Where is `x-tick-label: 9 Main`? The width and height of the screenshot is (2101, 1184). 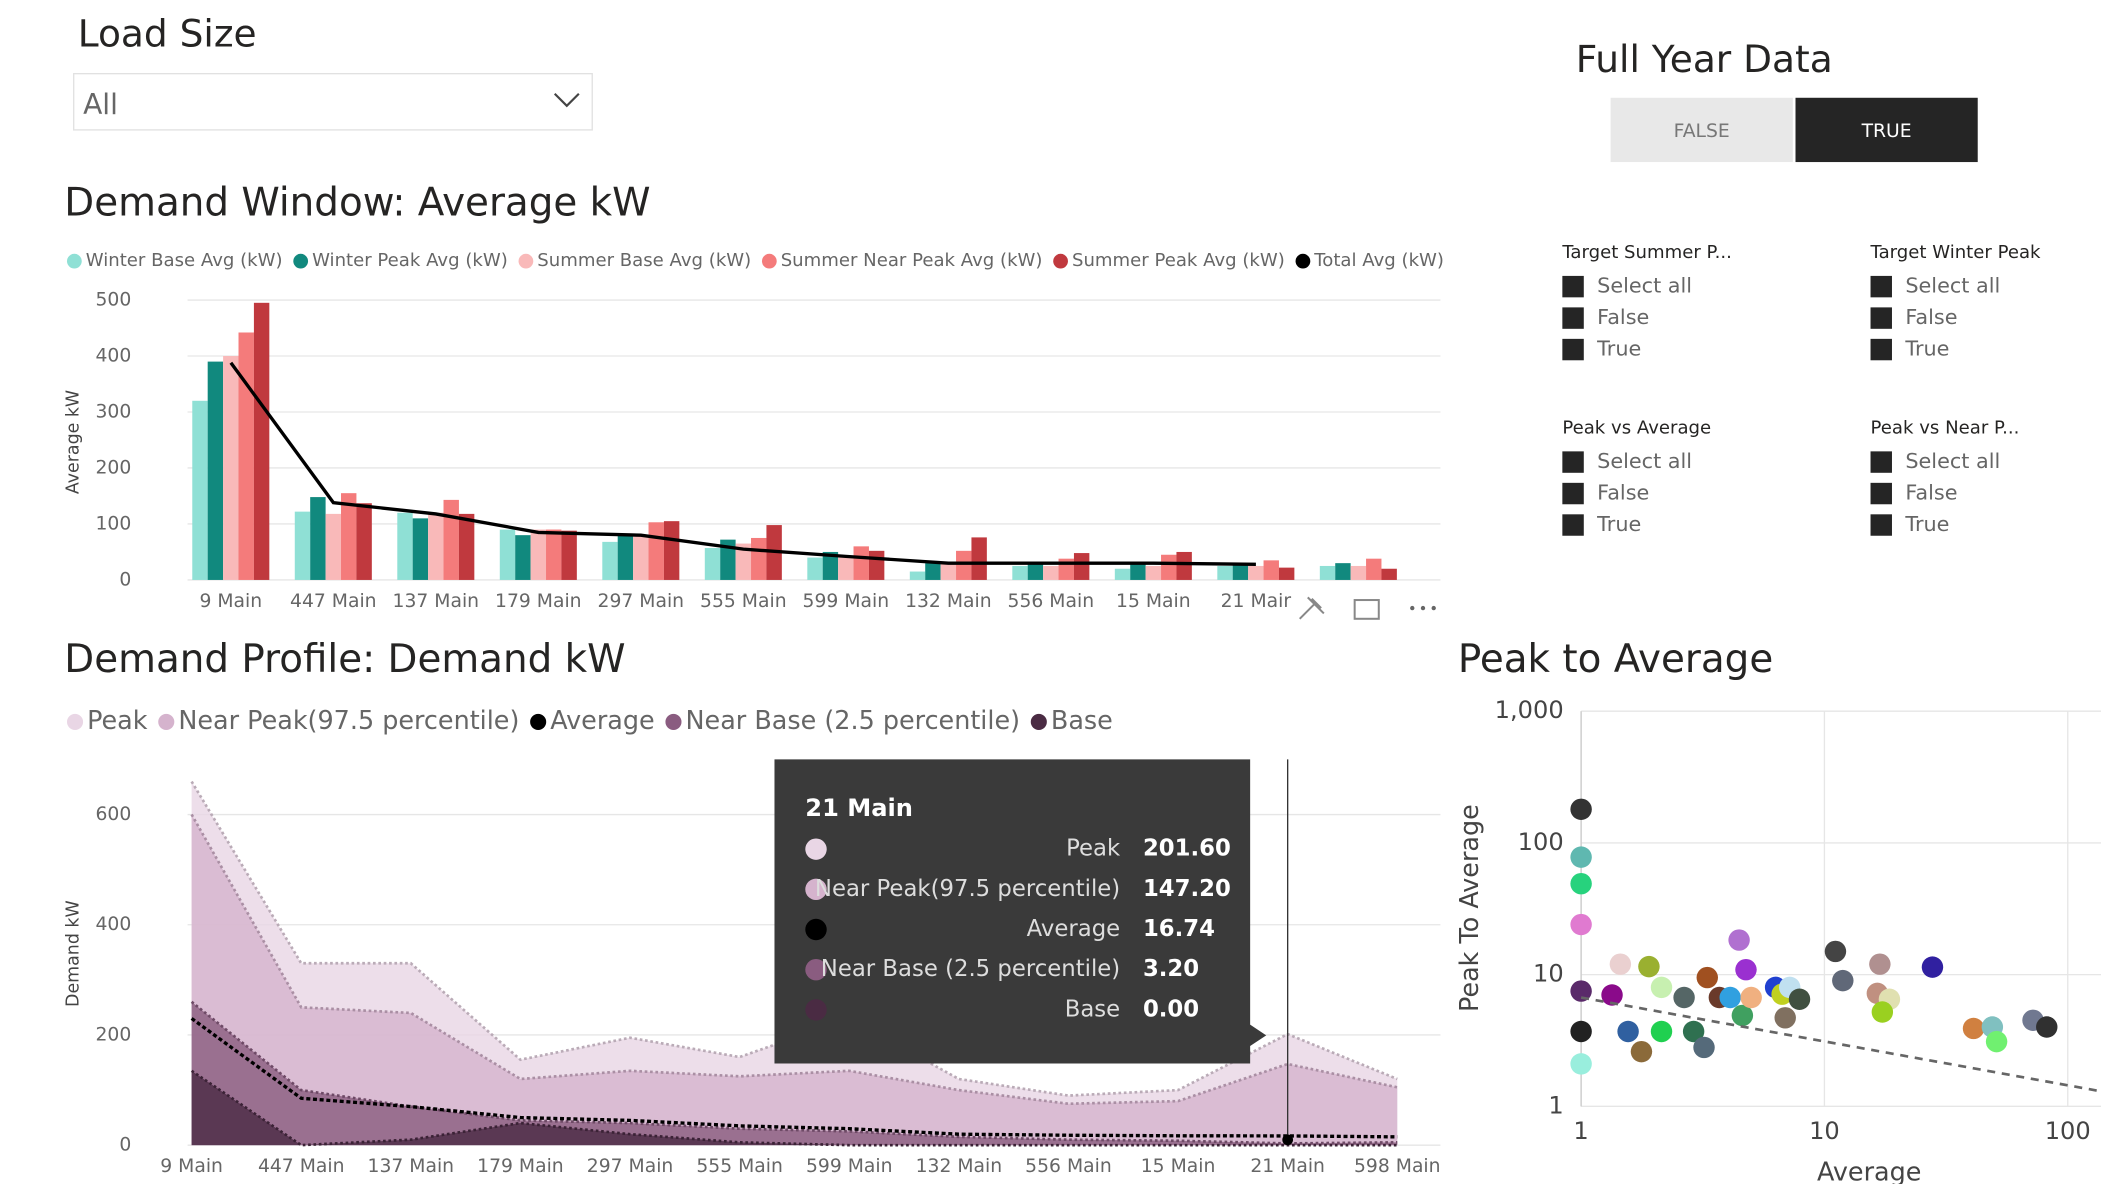
x-tick-label: 9 Main is located at coordinates (230, 601).